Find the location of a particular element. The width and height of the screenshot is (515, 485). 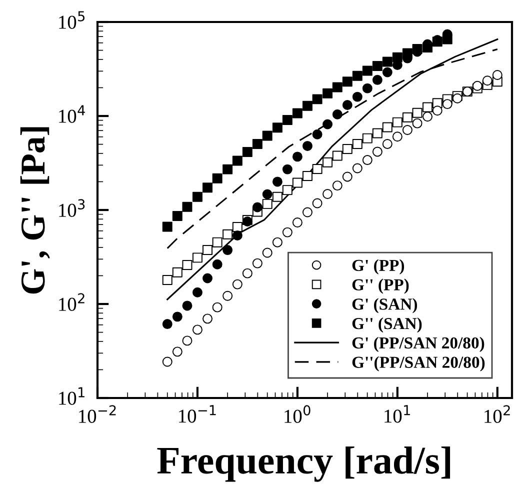

y-tick-label: 10$^{5}$ is located at coordinates (72, 20).